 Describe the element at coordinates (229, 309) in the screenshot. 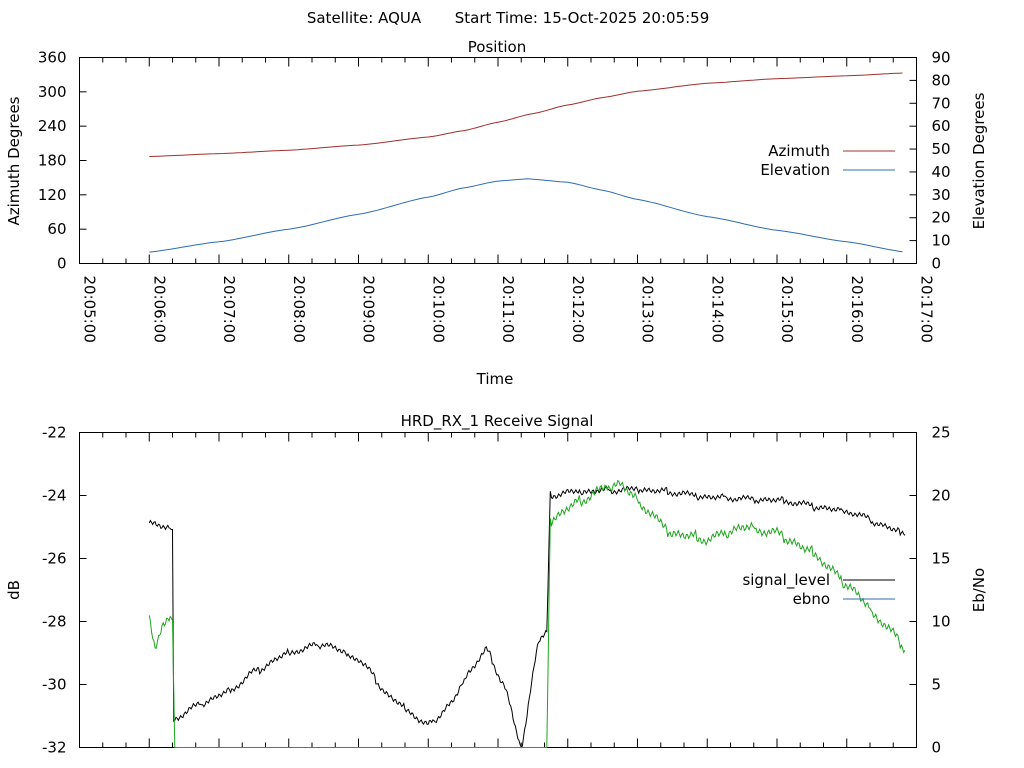

I see `x-tick-label: 20:07:00` at that location.